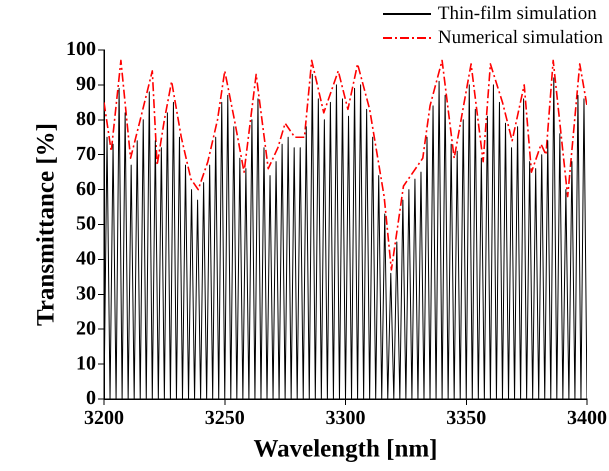 This screenshot has height=471, width=609. Describe the element at coordinates (224, 418) in the screenshot. I see `x-tick-label: 3250` at that location.